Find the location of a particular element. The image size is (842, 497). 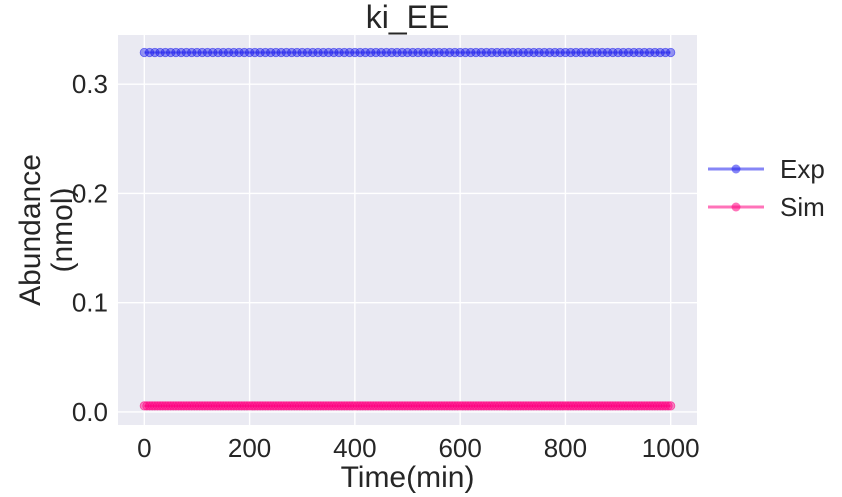

legend: Exp Sim is located at coordinates (766, 188).